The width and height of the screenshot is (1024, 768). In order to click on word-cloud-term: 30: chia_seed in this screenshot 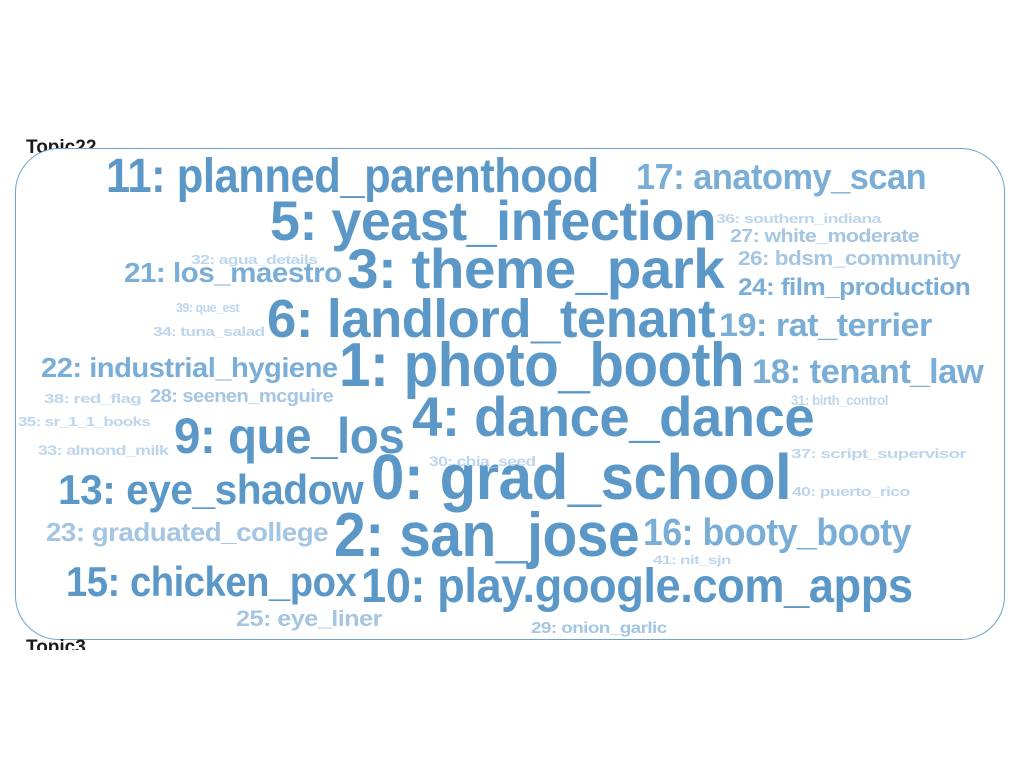, I will do `click(482, 461)`.